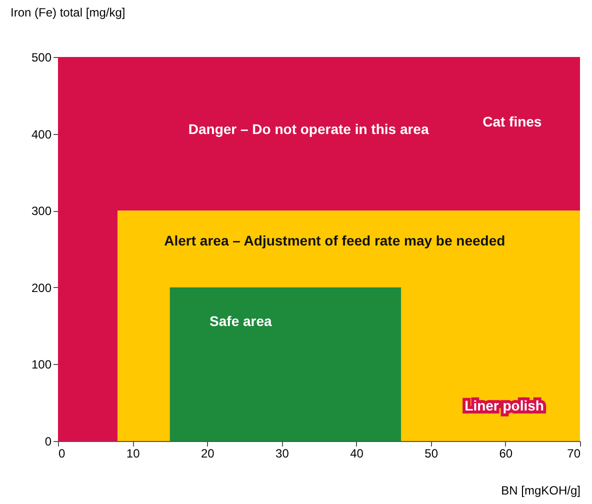 This screenshot has width=592, height=504. Describe the element at coordinates (335, 240) in the screenshot. I see `annotation: Alert area – Adjustment of feed rate may be needed` at that location.